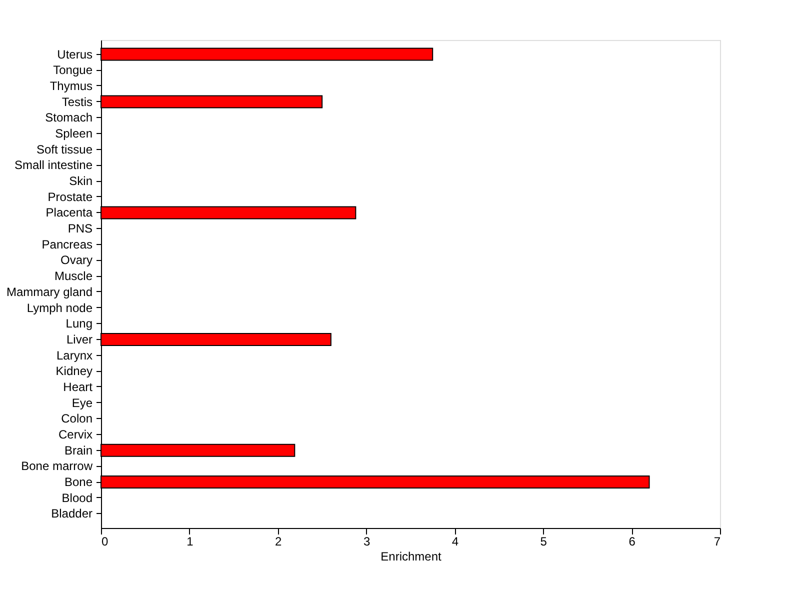  I want to click on y-tick-label: Bladder, so click(71, 513).